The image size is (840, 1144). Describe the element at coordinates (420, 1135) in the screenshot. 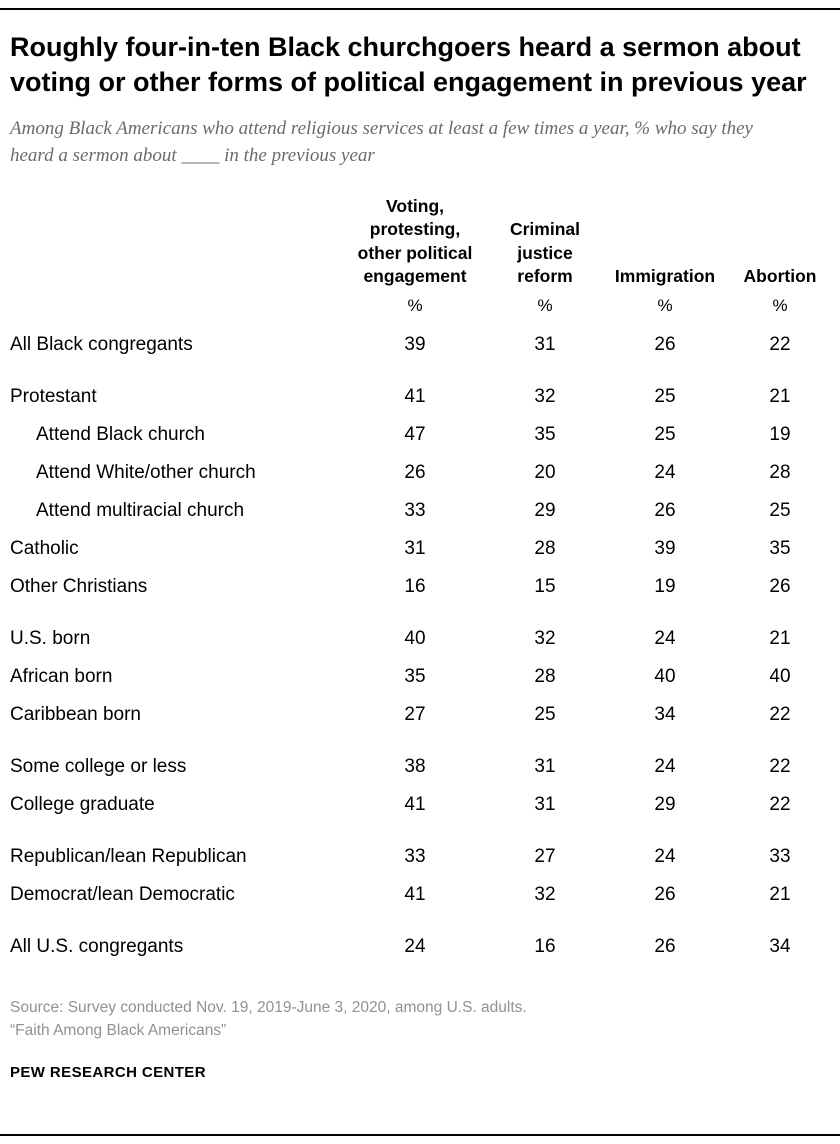

I see `bottom-rule` at that location.